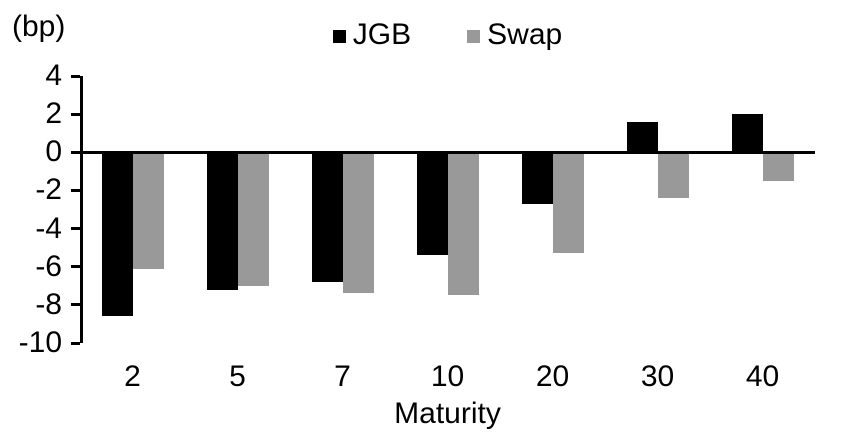 Image resolution: width=852 pixels, height=438 pixels. Describe the element at coordinates (447, 152) in the screenshot. I see `x-axis-zero-line` at that location.